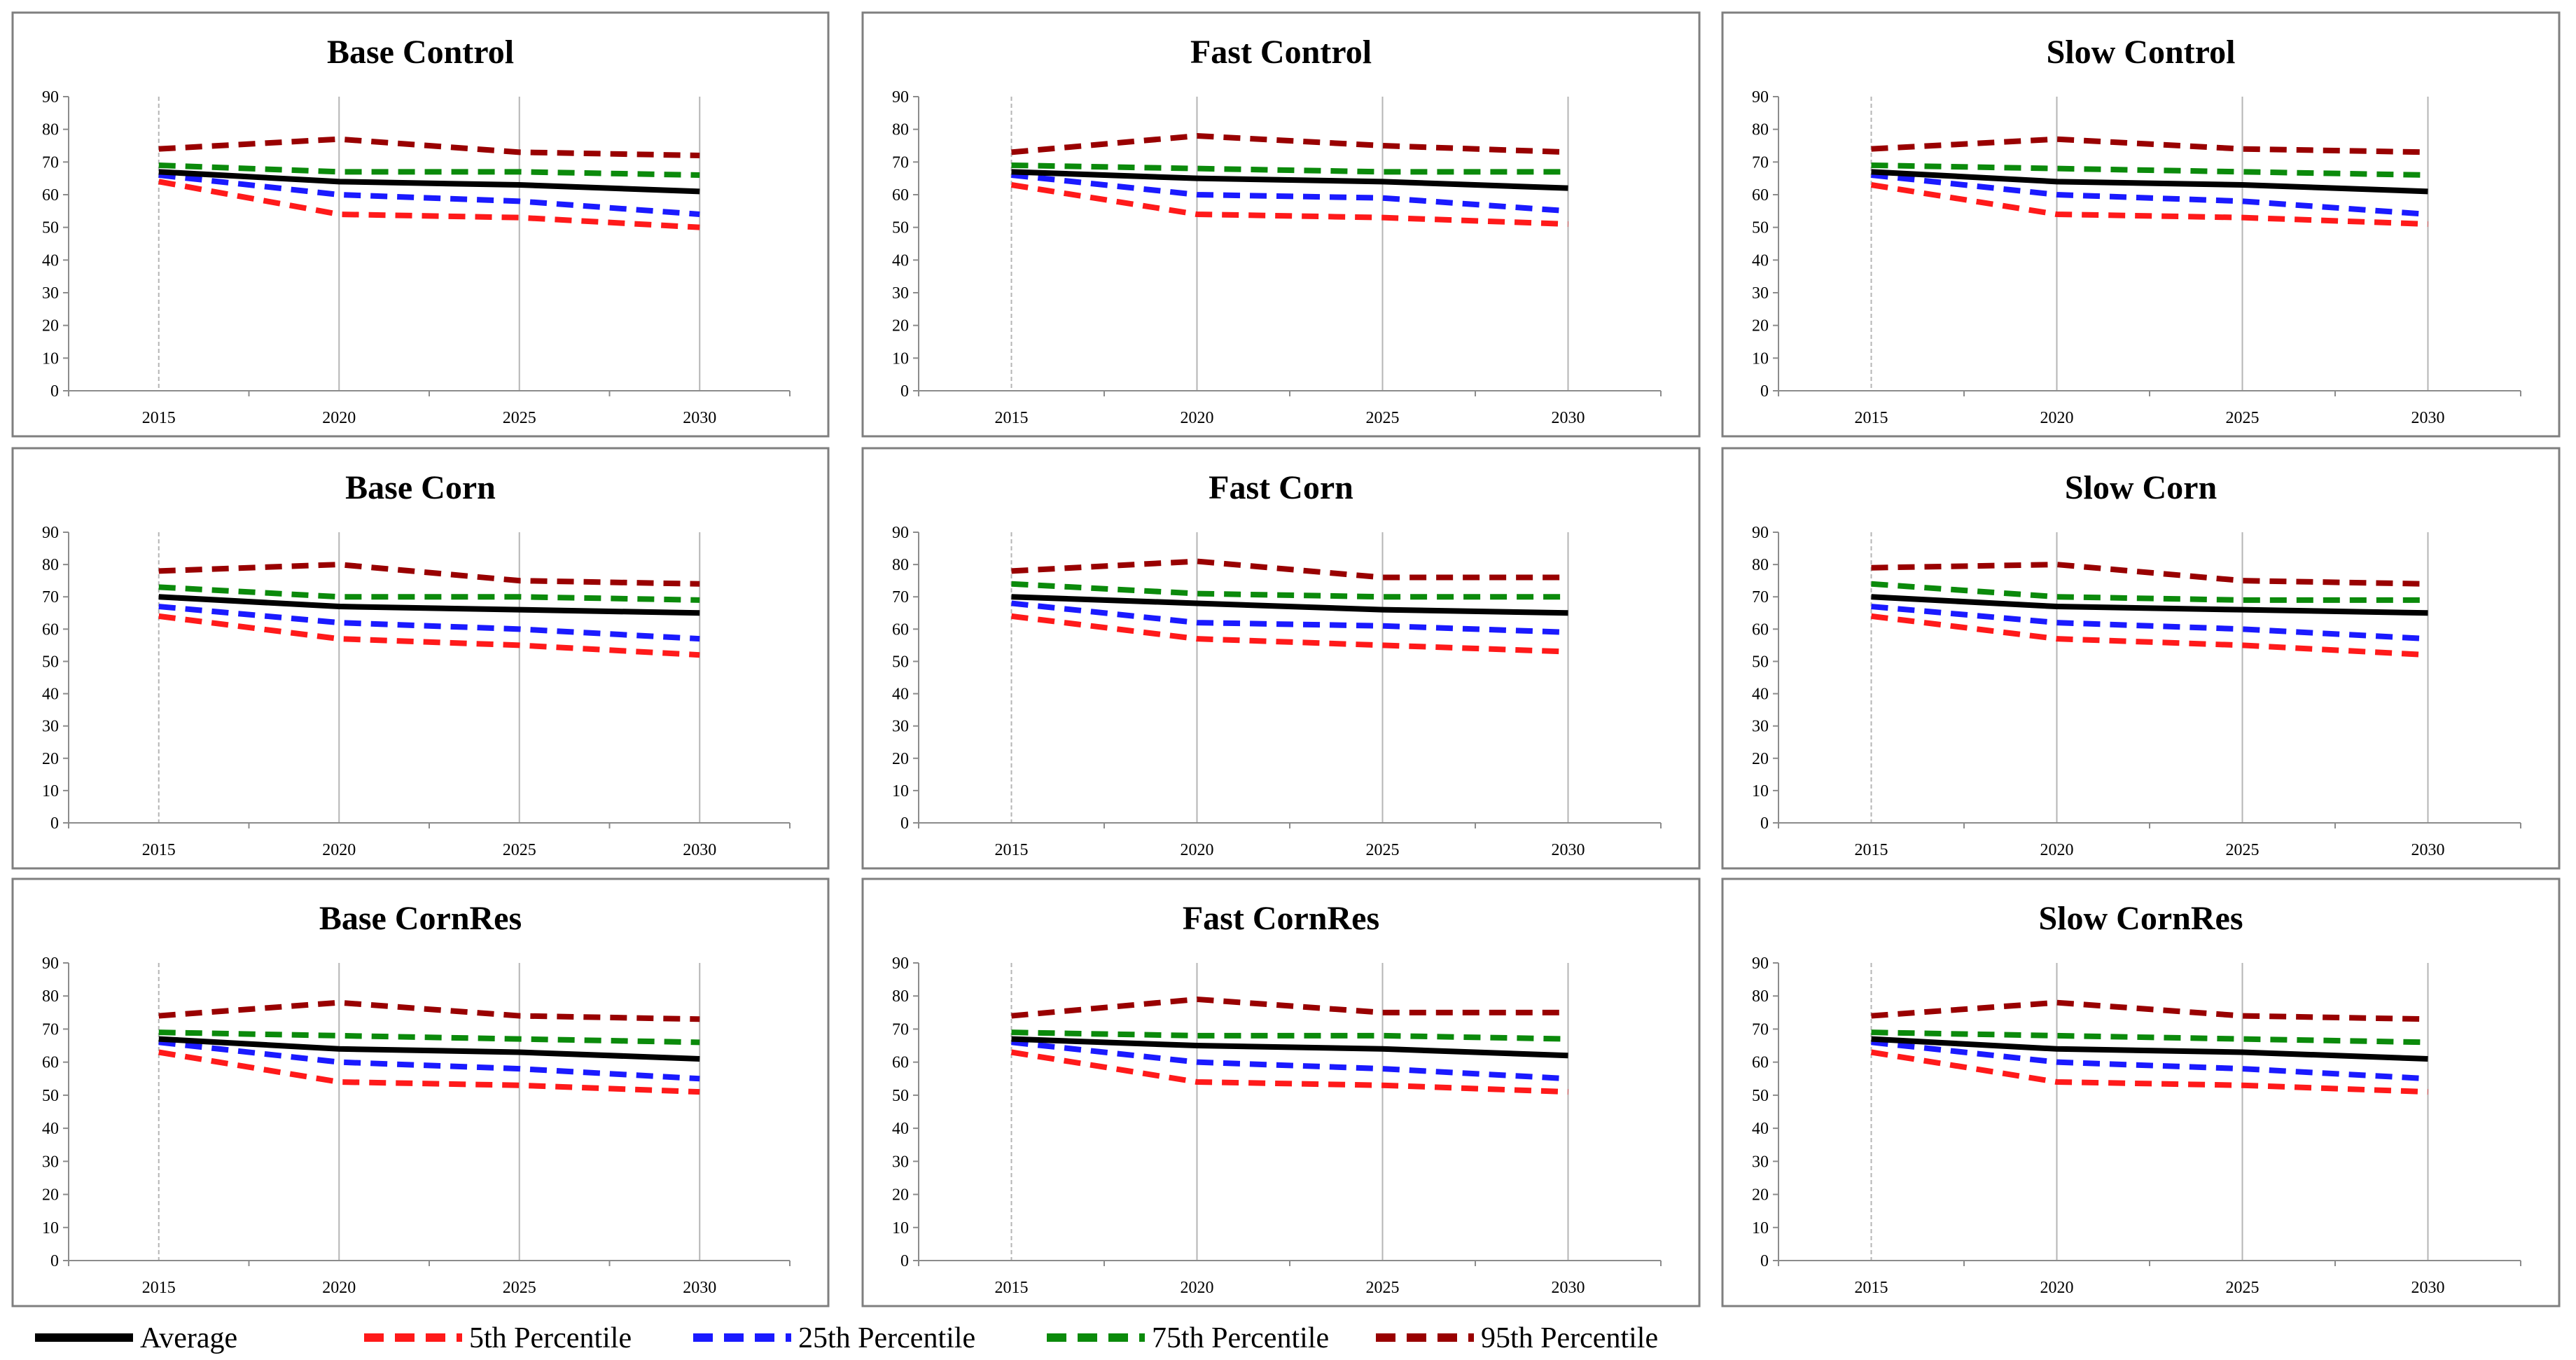 Image resolution: width=2576 pixels, height=1360 pixels. What do you see at coordinates (188, 1338) in the screenshot?
I see `legend-label: Average` at bounding box center [188, 1338].